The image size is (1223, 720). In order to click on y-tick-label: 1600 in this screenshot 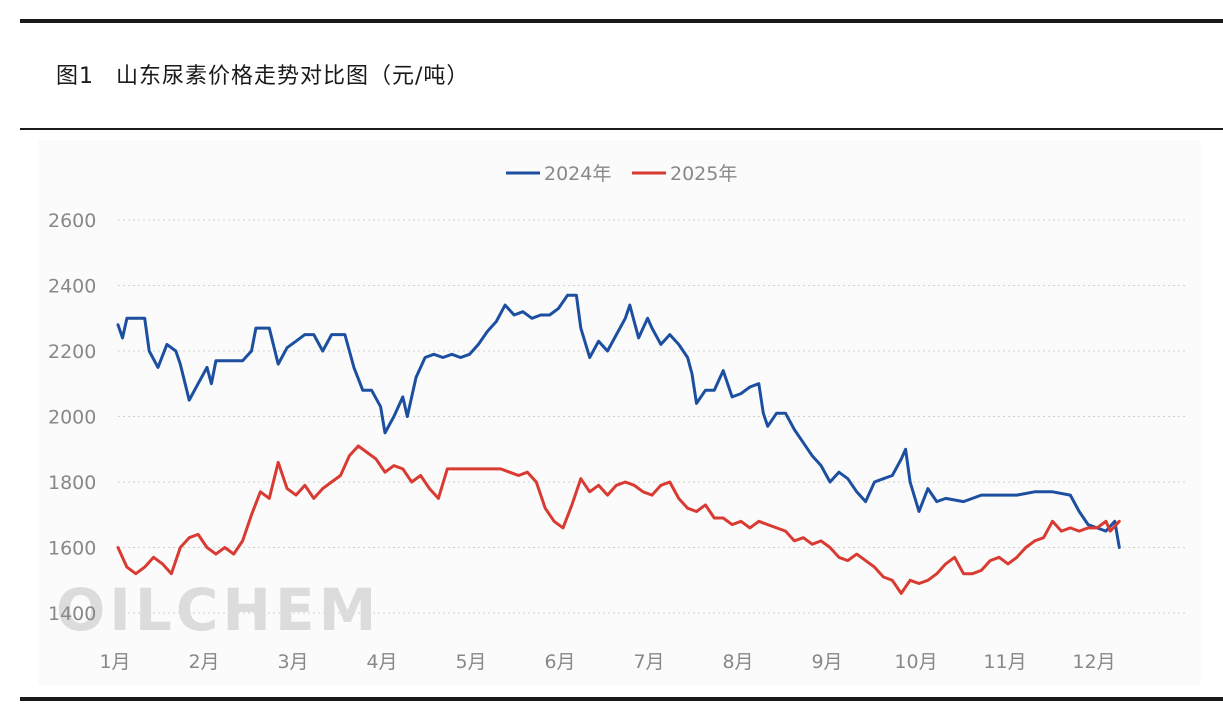, I will do `click(72, 549)`.